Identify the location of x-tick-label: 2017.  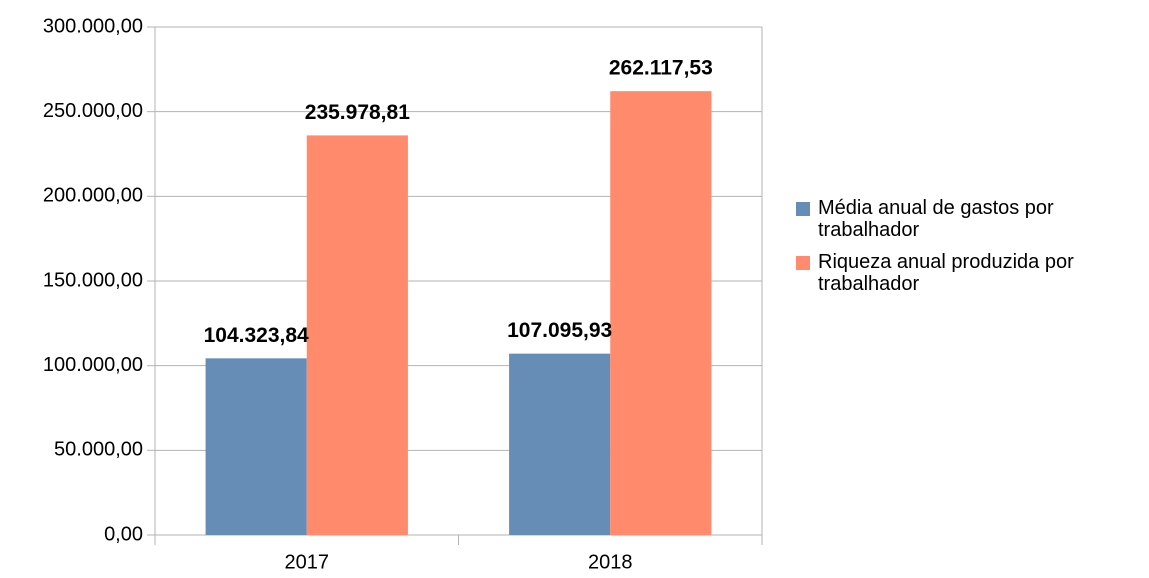
(307, 562).